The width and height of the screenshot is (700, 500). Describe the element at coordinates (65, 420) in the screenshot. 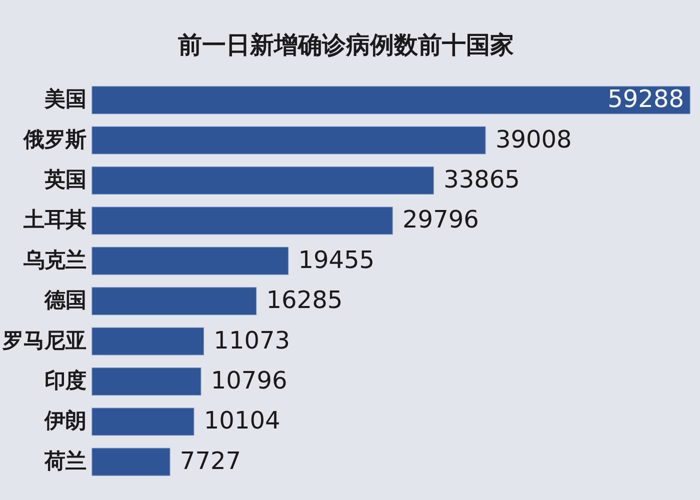

I see `y-tick-label: 伊朗` at that location.